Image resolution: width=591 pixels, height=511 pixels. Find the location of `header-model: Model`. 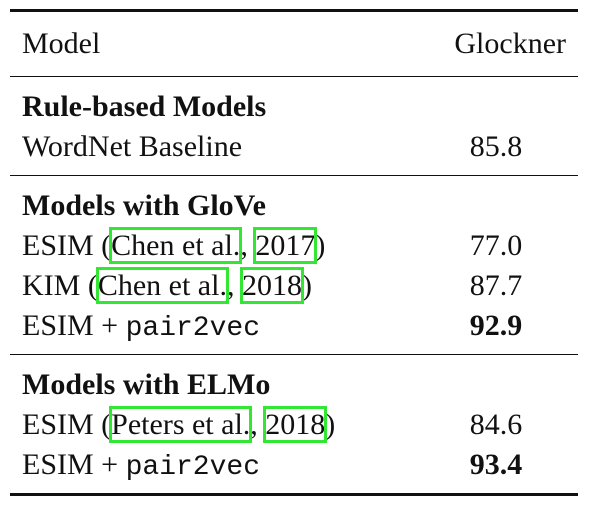

header-model: Model is located at coordinates (61, 43).